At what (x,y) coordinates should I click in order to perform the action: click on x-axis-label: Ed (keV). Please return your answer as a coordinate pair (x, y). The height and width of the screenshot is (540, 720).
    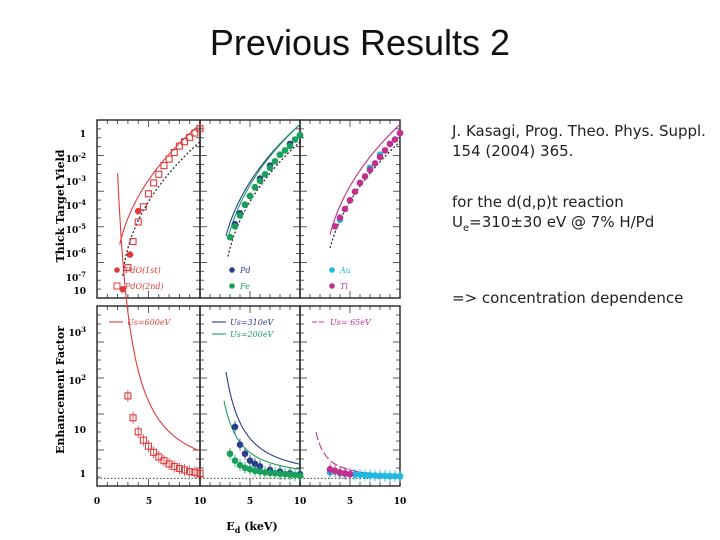
    Looking at the image, I should click on (251, 527).